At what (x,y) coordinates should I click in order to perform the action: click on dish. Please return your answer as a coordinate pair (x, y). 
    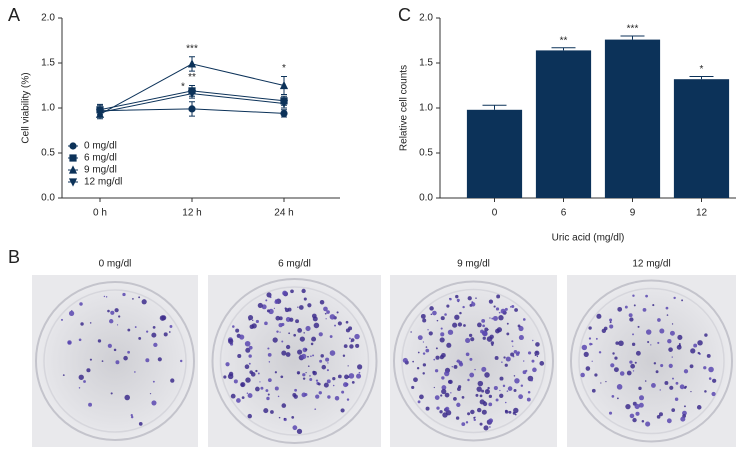
    Looking at the image, I should click on (473, 361).